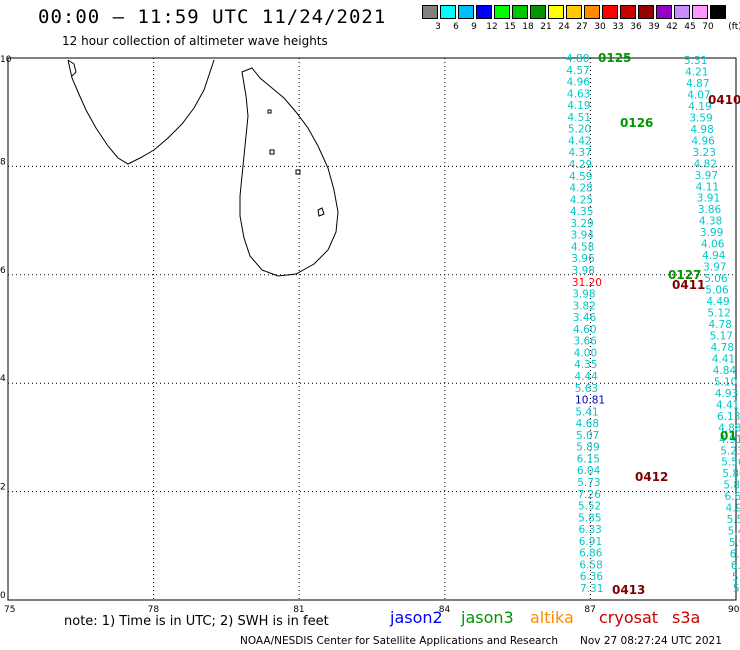 This screenshot has width=740, height=650. I want to click on legend-label: 21, so click(546, 27).